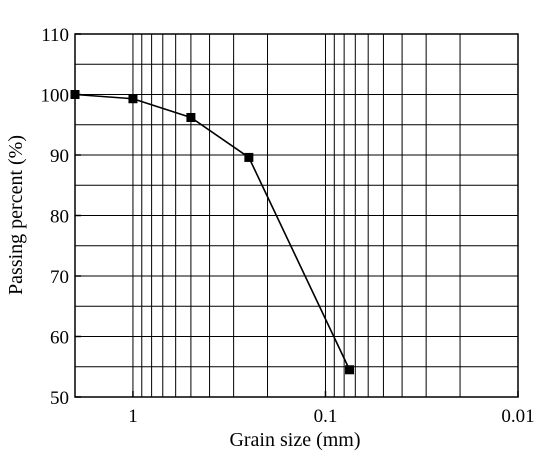  Describe the element at coordinates (55, 96) in the screenshot. I see `y-tick-label: 100` at that location.